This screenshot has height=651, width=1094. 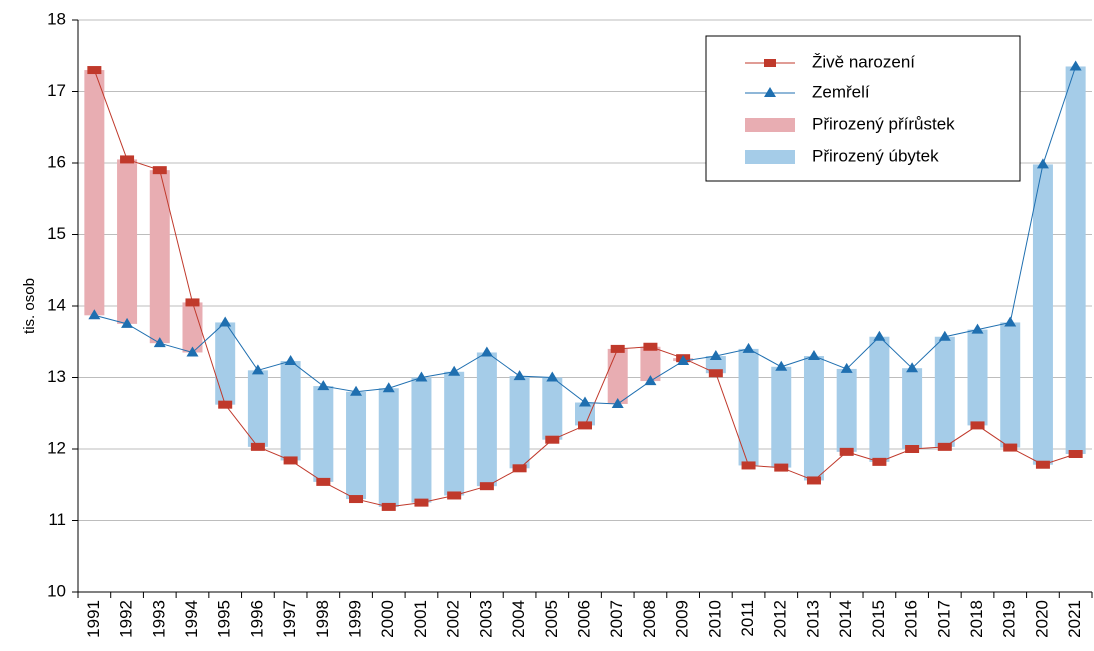 What do you see at coordinates (911, 619) in the screenshot?
I see `x-tick-label: 2016` at bounding box center [911, 619].